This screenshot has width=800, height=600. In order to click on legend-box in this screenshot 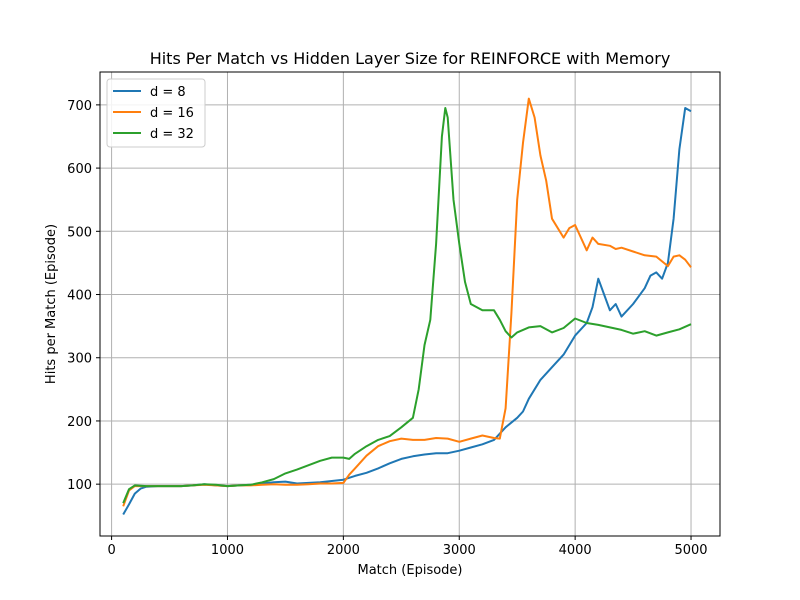, I will do `click(156, 113)`.